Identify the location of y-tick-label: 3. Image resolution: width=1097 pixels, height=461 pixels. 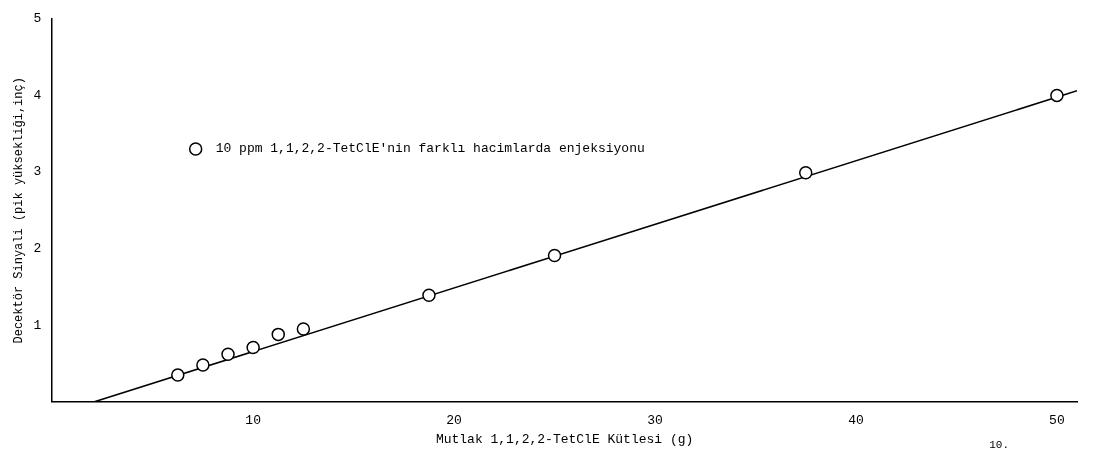
(37, 172).